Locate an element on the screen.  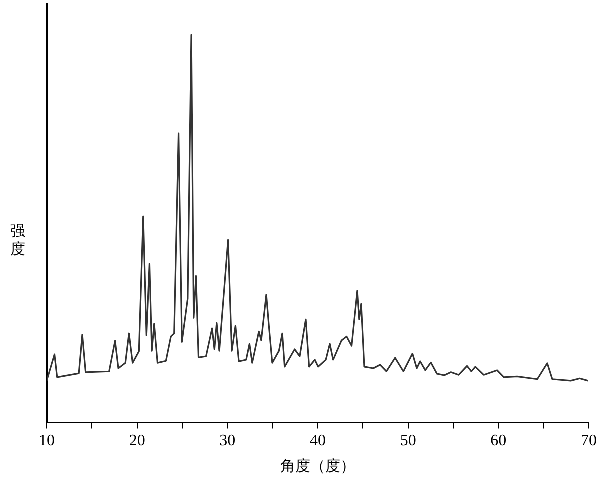
x-tick-label: 30 is located at coordinates (228, 441).